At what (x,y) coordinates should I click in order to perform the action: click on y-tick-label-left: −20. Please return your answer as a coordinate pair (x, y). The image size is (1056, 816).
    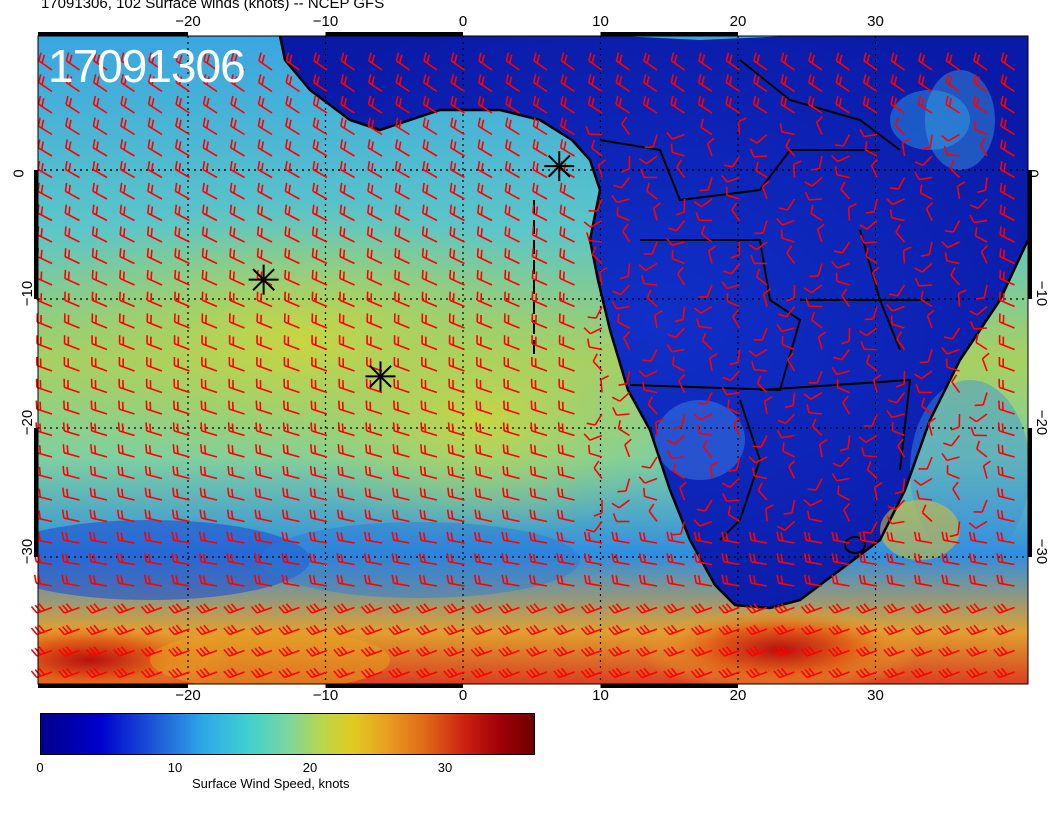
    Looking at the image, I should click on (27, 423).